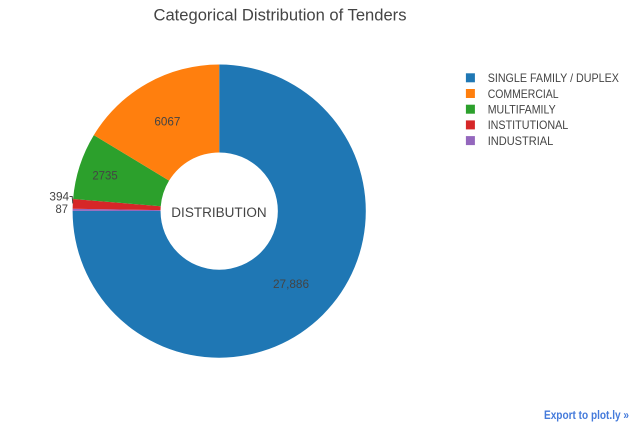 This screenshot has height=435, width=640. I want to click on svg-text: INSTITUTIONAL, so click(528, 125).